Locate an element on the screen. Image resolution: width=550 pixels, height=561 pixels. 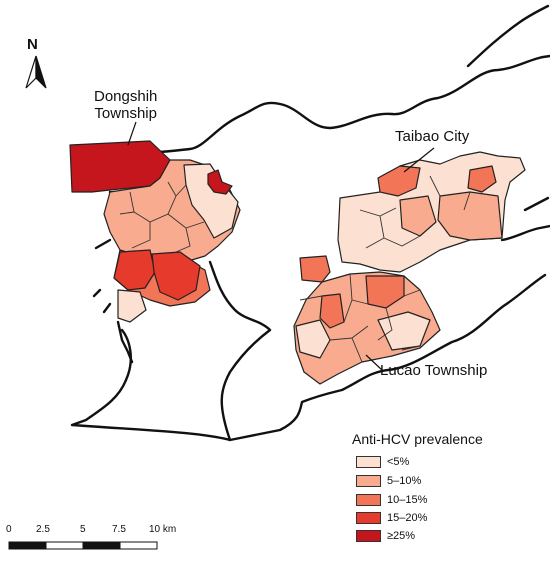
scale-tick-label: 5 is located at coordinates (83, 529).